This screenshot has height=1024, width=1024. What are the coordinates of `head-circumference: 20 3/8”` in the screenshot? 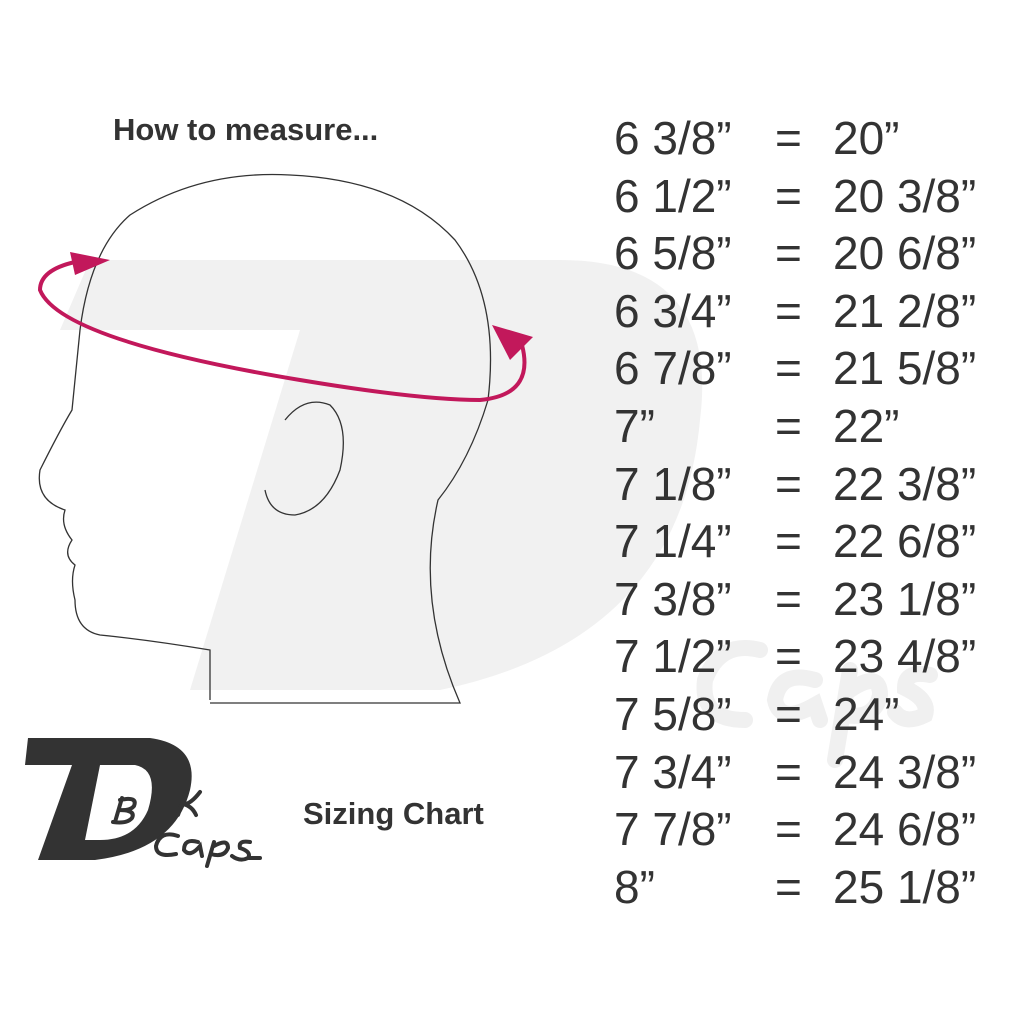 It's located at (905, 195).